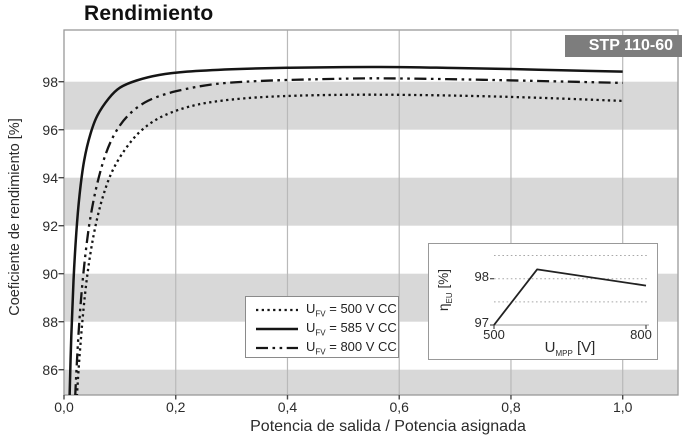 The image size is (682, 445). Describe the element at coordinates (511, 407) in the screenshot. I see `x-tick-label-0,8: 0,8` at that location.